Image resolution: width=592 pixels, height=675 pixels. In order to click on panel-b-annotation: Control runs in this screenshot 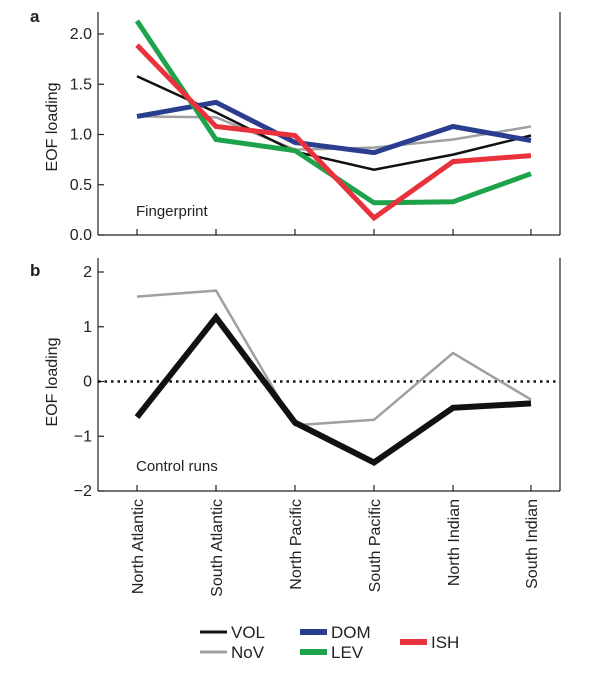, I will do `click(177, 466)`.